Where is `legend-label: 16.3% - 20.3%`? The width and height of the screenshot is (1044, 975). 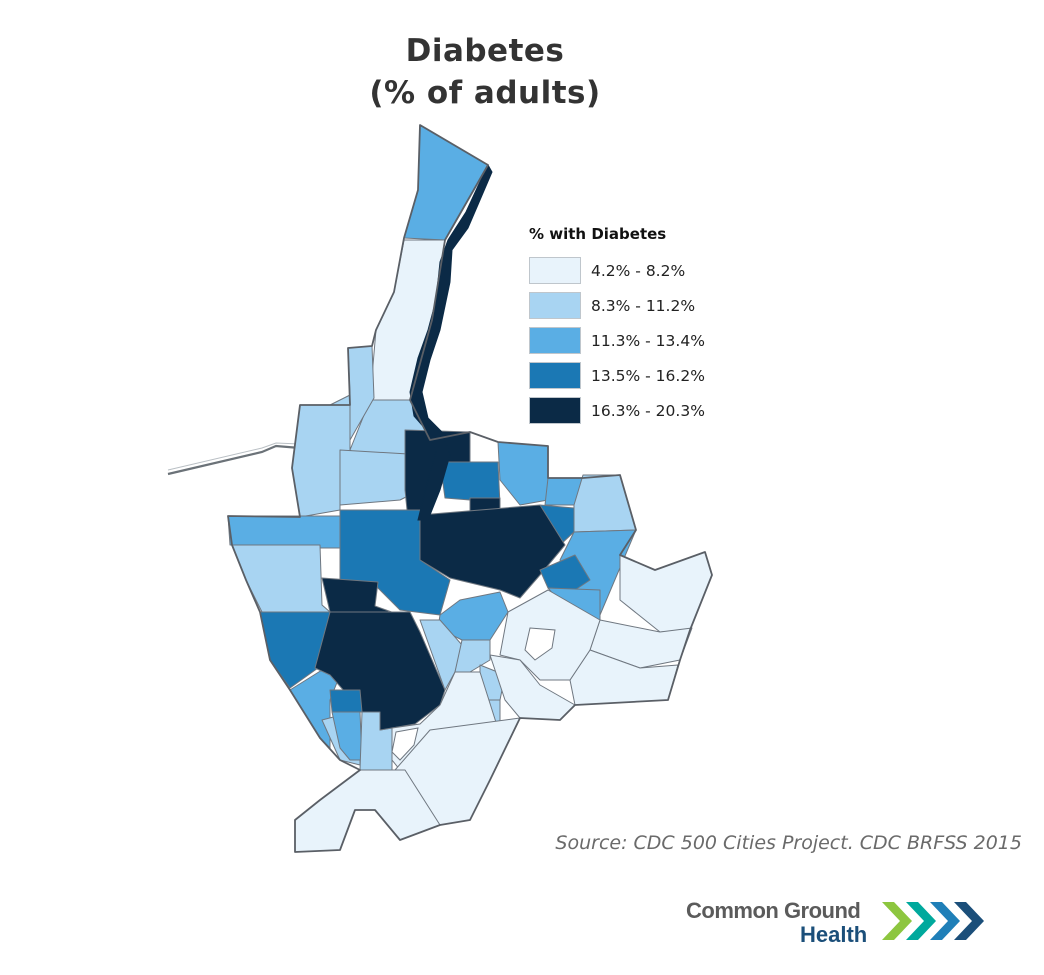
legend-label: 16.3% - 20.3% is located at coordinates (648, 410).